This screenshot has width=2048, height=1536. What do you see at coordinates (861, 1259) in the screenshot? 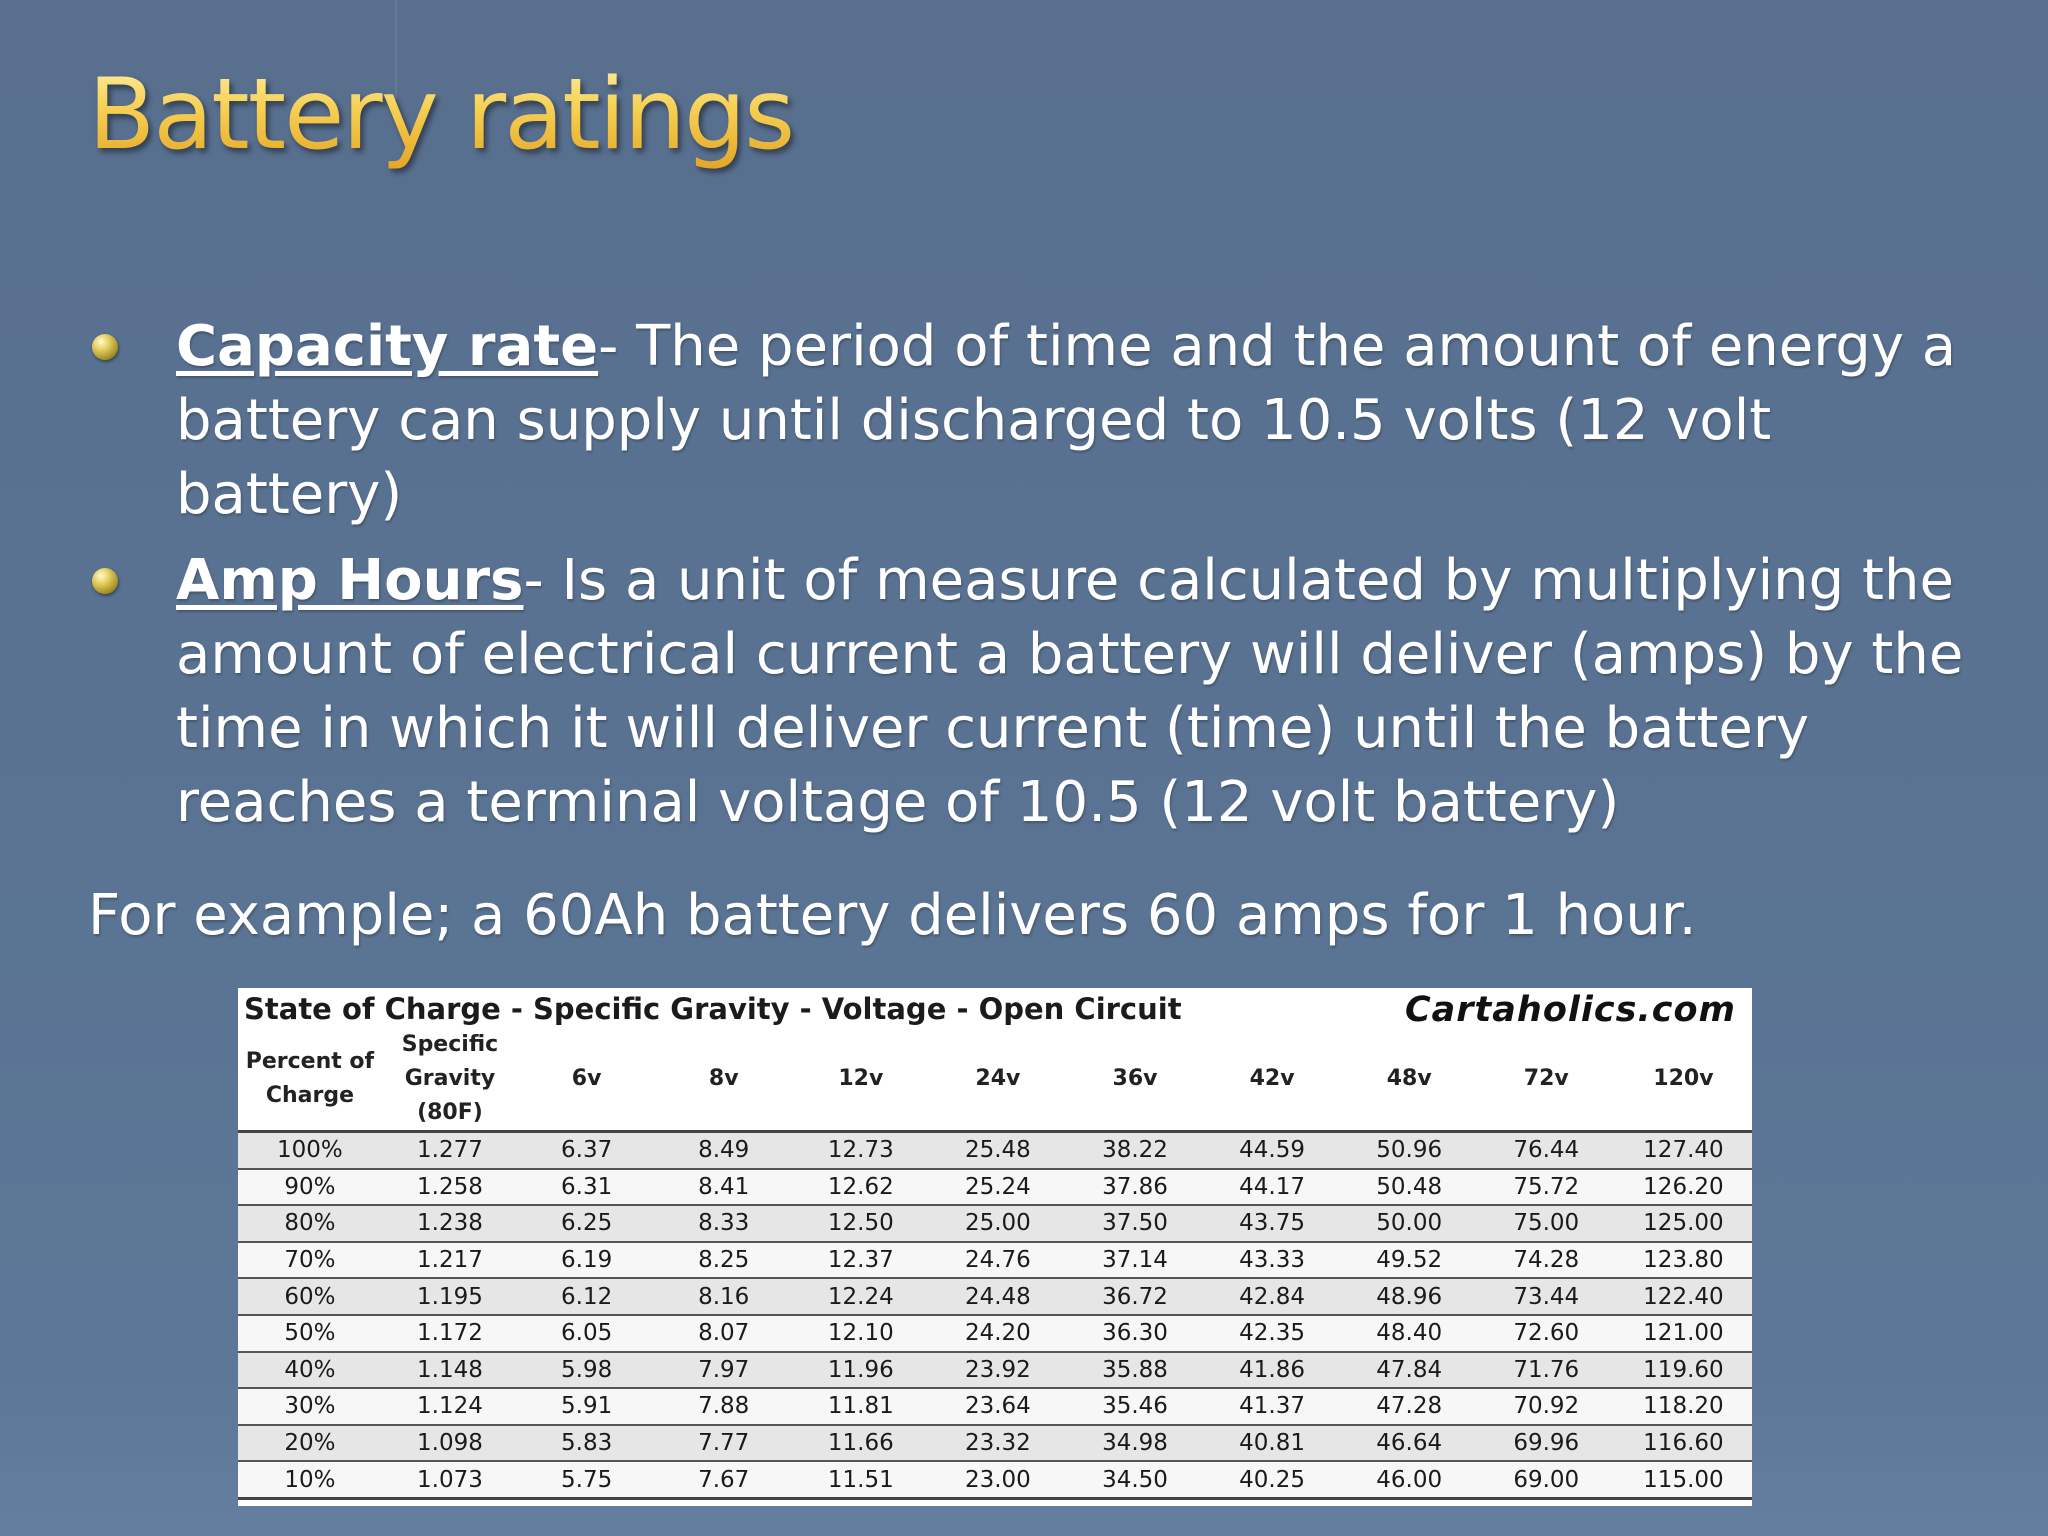
I see `table-cell: 12.37` at bounding box center [861, 1259].